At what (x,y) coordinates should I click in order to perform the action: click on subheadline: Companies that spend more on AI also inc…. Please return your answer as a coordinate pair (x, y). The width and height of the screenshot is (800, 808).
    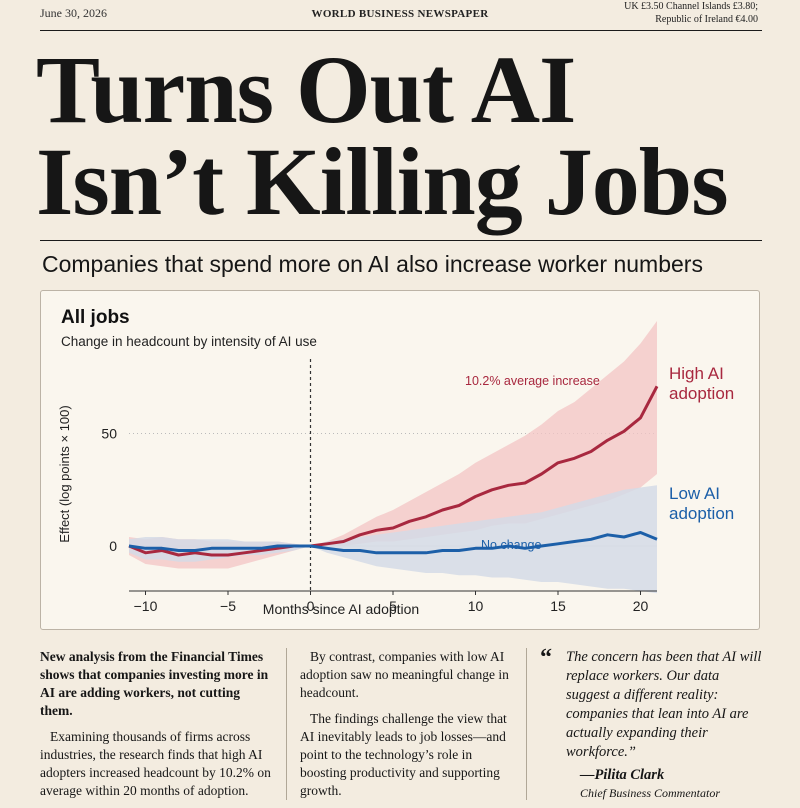
    Looking at the image, I should click on (372, 264).